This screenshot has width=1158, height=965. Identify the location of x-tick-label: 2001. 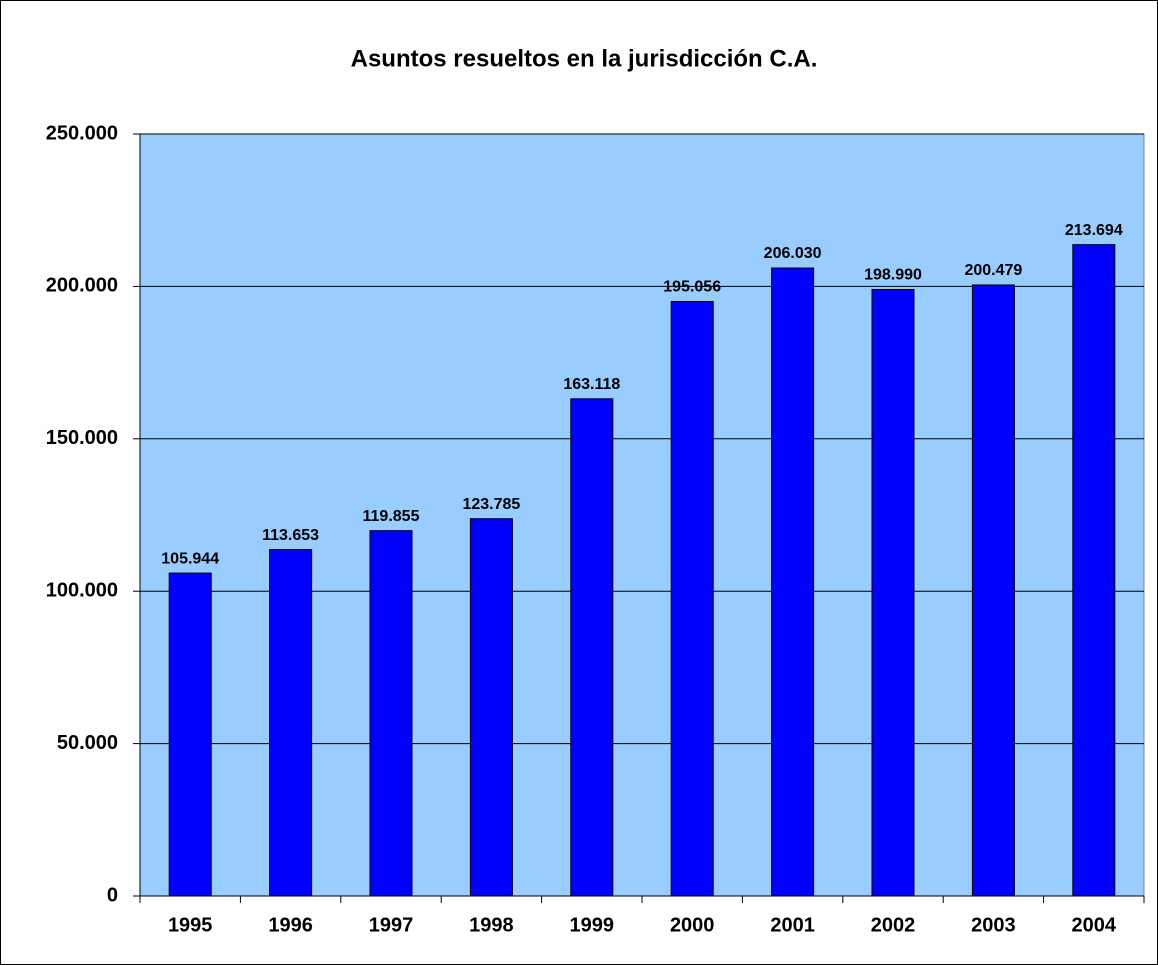
(792, 925).